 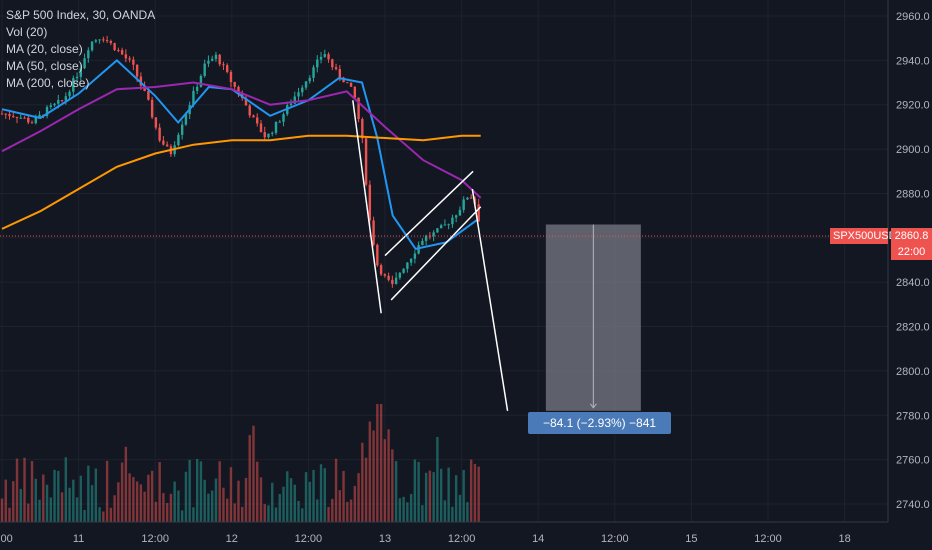 I want to click on time-tick-label: 14, so click(x=538, y=539).